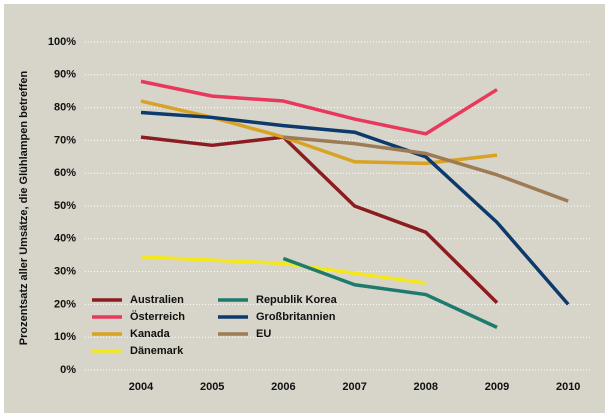 The width and height of the screenshot is (609, 417). Describe the element at coordinates (296, 317) in the screenshot. I see `legend-label: Großbritannien` at that location.